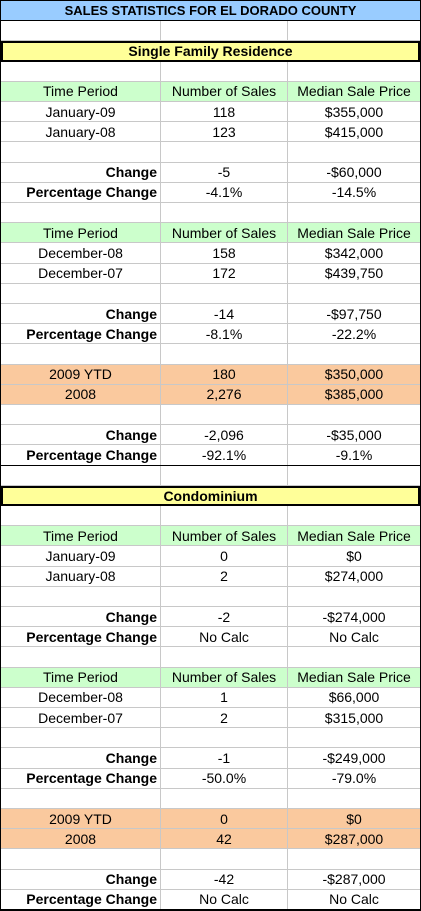 Image resolution: width=421 pixels, height=911 pixels. I want to click on percentage-change-row-cell: -9.1%, so click(354, 455).